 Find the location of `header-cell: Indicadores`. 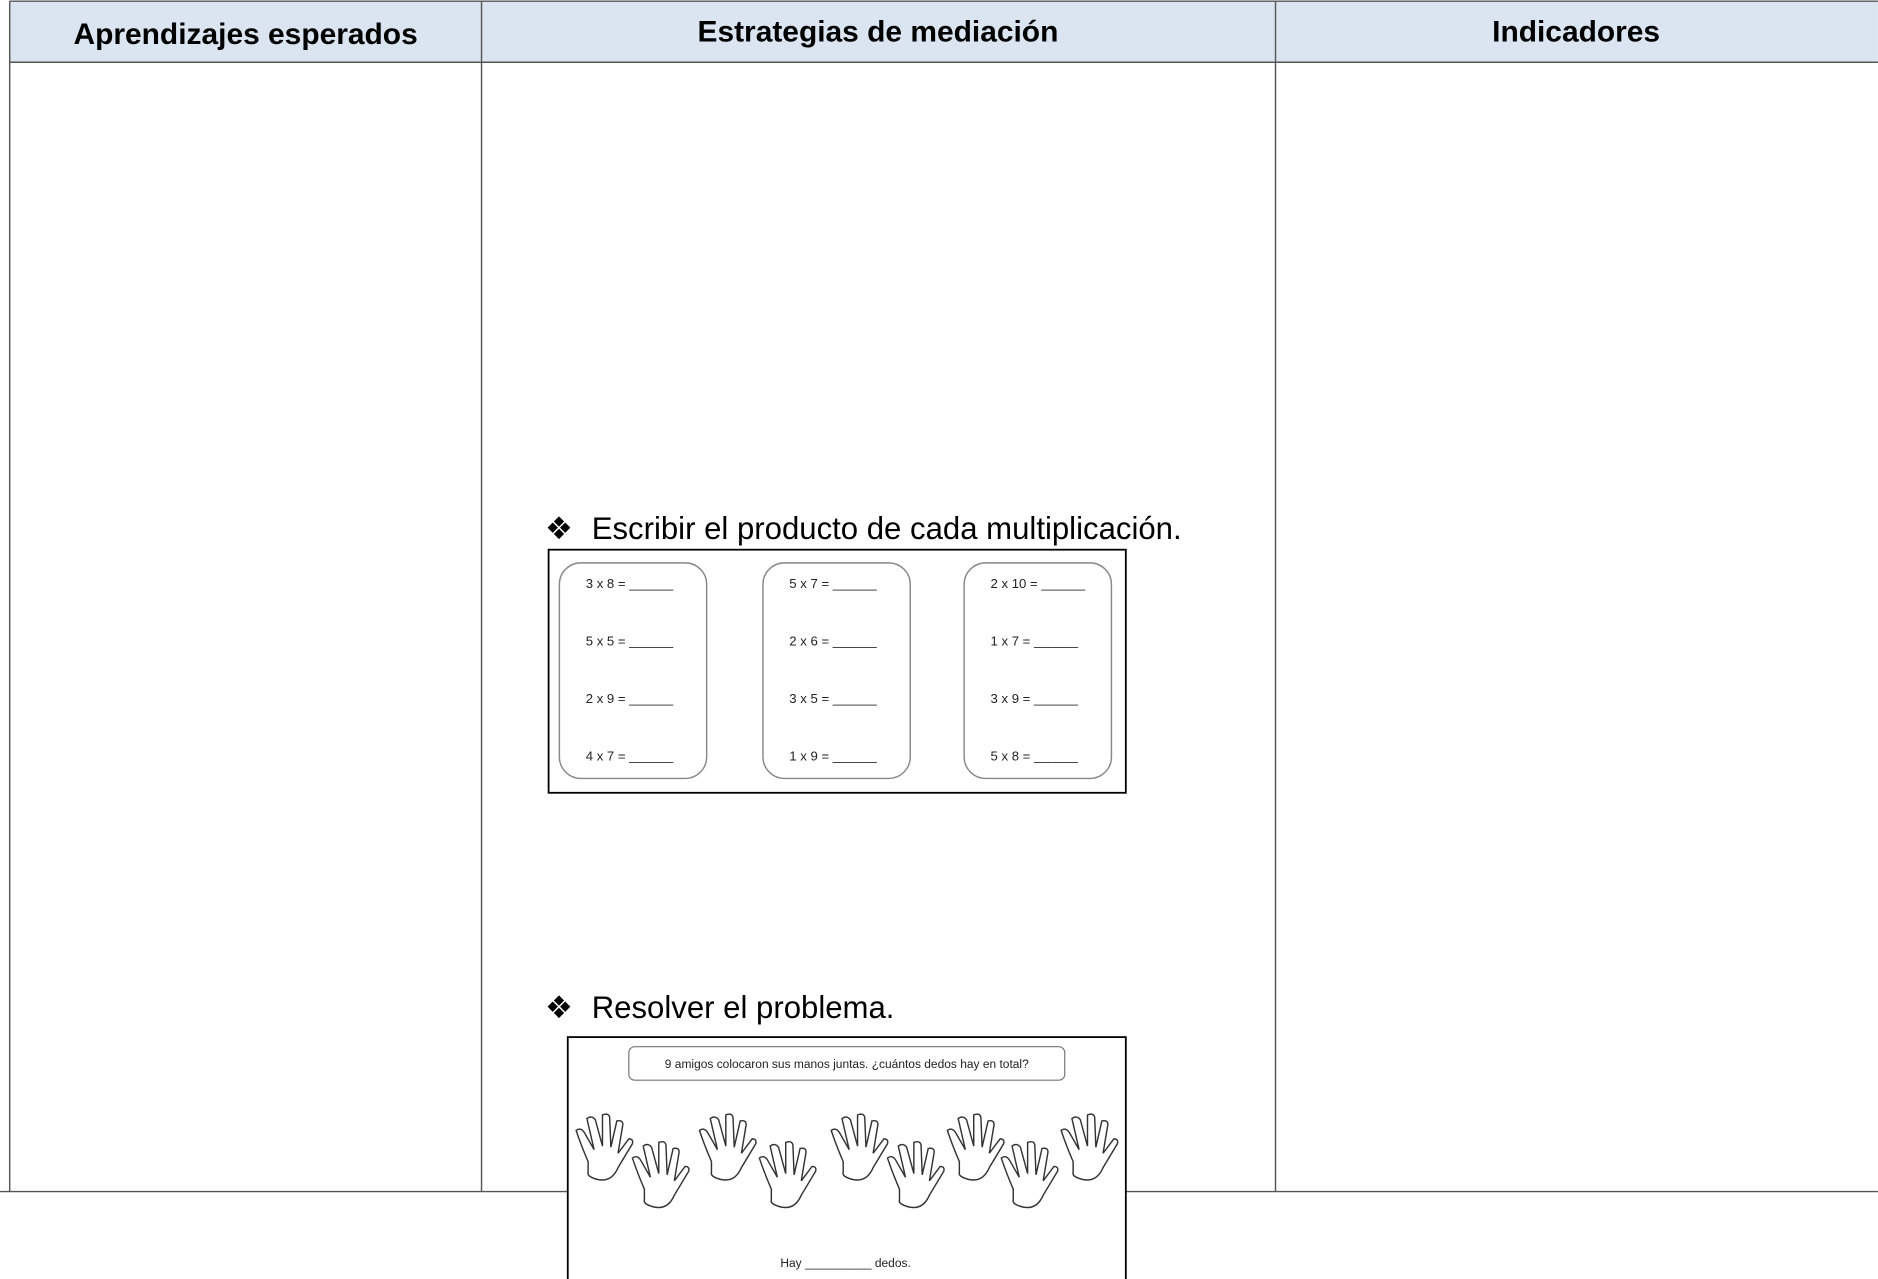

header-cell: Indicadores is located at coordinates (1576, 31).